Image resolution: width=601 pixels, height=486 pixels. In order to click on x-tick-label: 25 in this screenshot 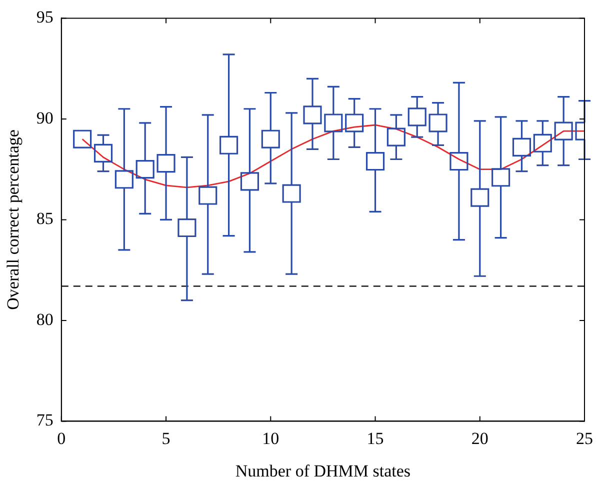, I will do `click(584, 438)`.